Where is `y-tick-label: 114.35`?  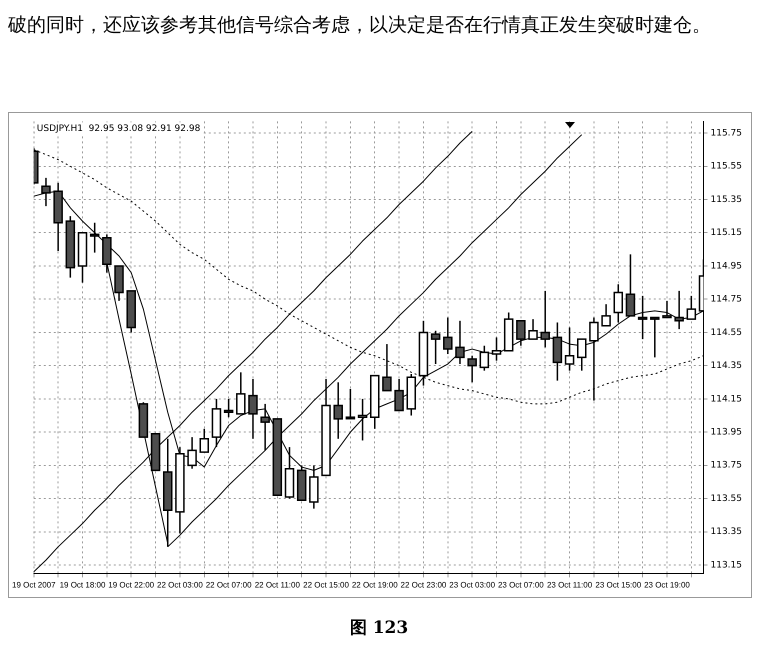
y-tick-label: 114.35 is located at coordinates (726, 366).